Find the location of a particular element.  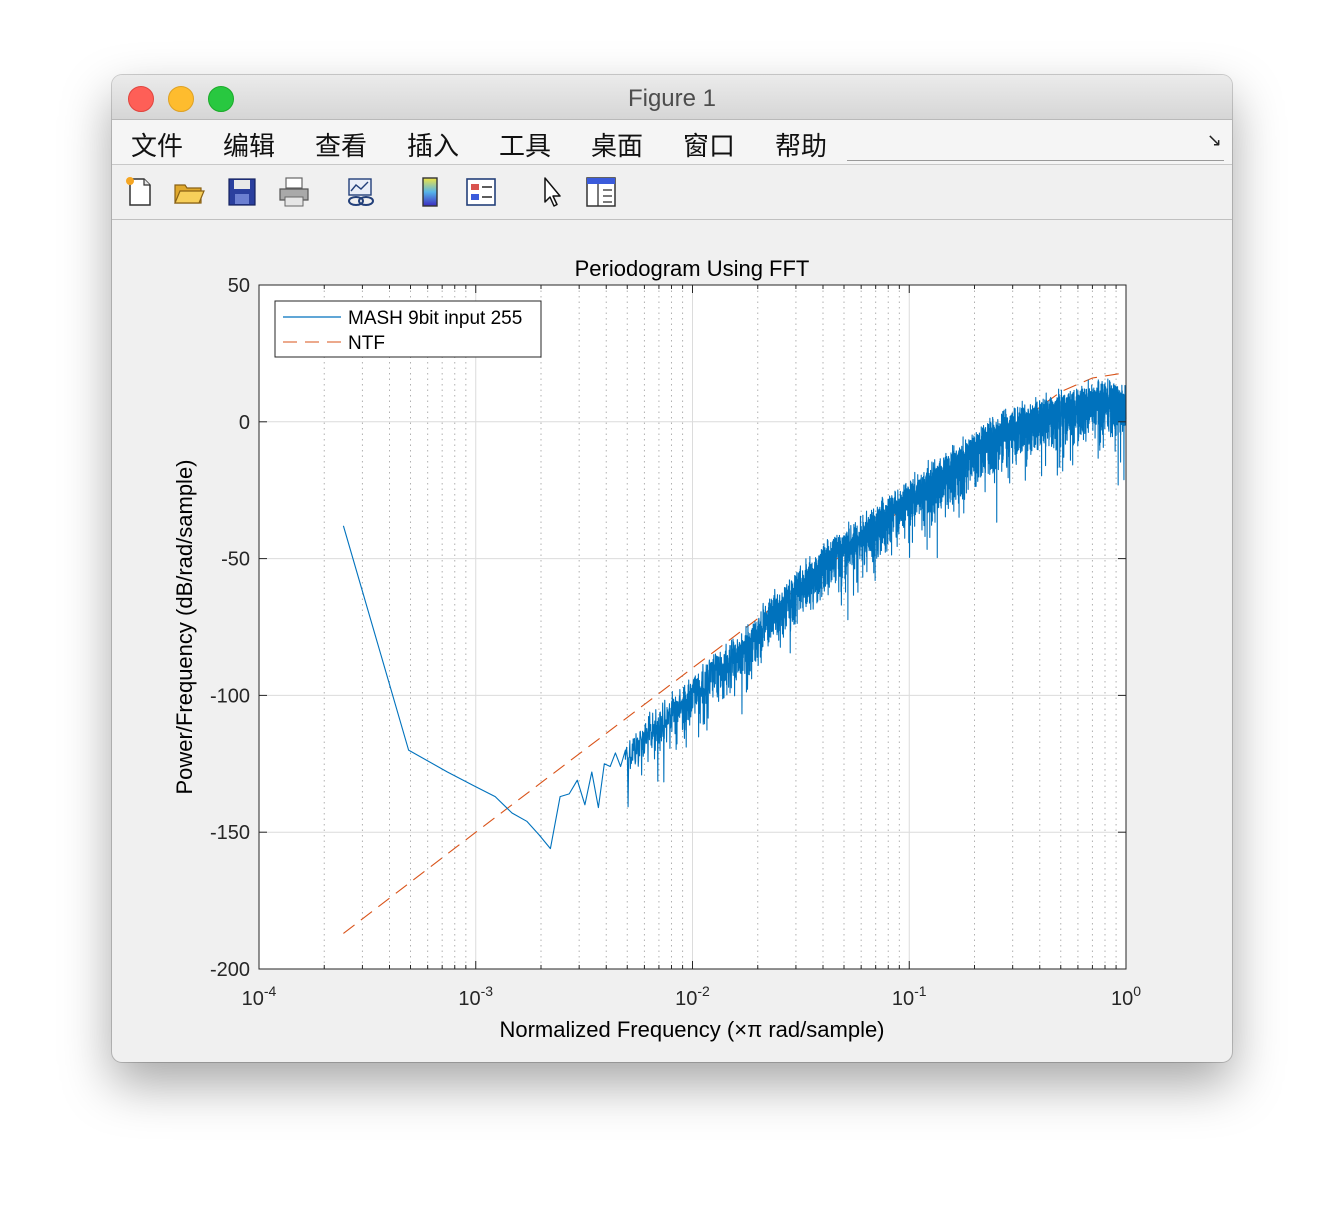

legend: MASH 9bit input 255 NTF is located at coordinates (408, 329).